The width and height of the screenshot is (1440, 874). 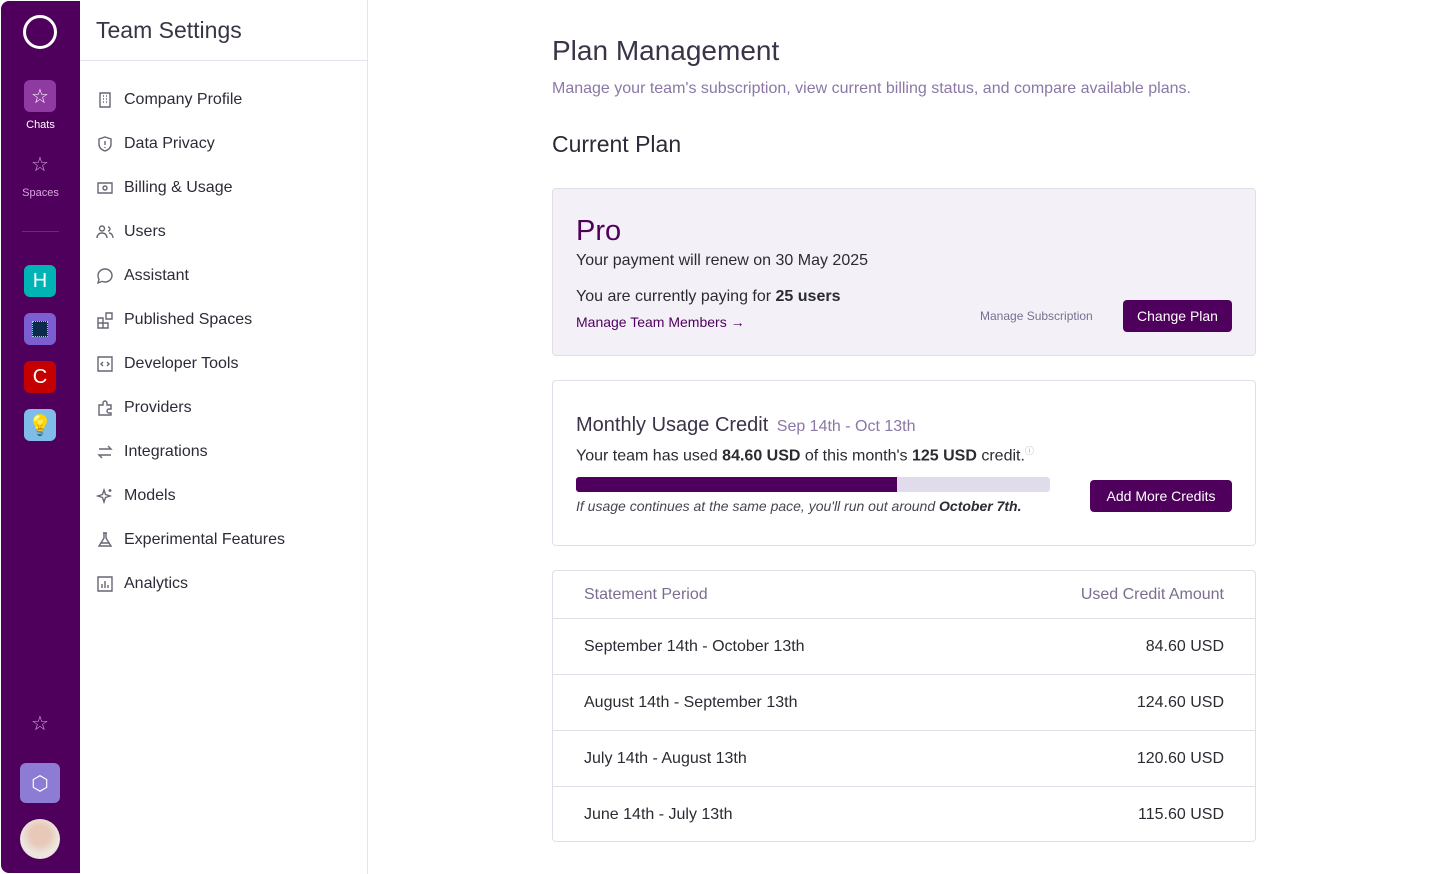 I want to click on favorites-star-icon: ☆, so click(x=40, y=723).